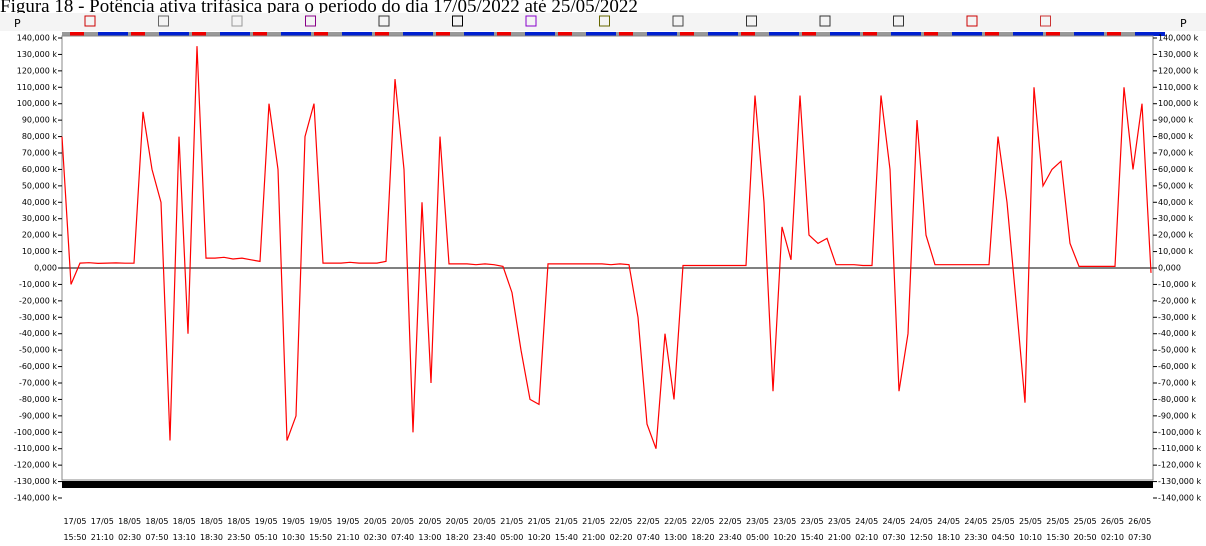 The image size is (1206, 546). What do you see at coordinates (1178, 70) in the screenshot?
I see `y-tick-label-right: 120,000 k` at bounding box center [1178, 70].